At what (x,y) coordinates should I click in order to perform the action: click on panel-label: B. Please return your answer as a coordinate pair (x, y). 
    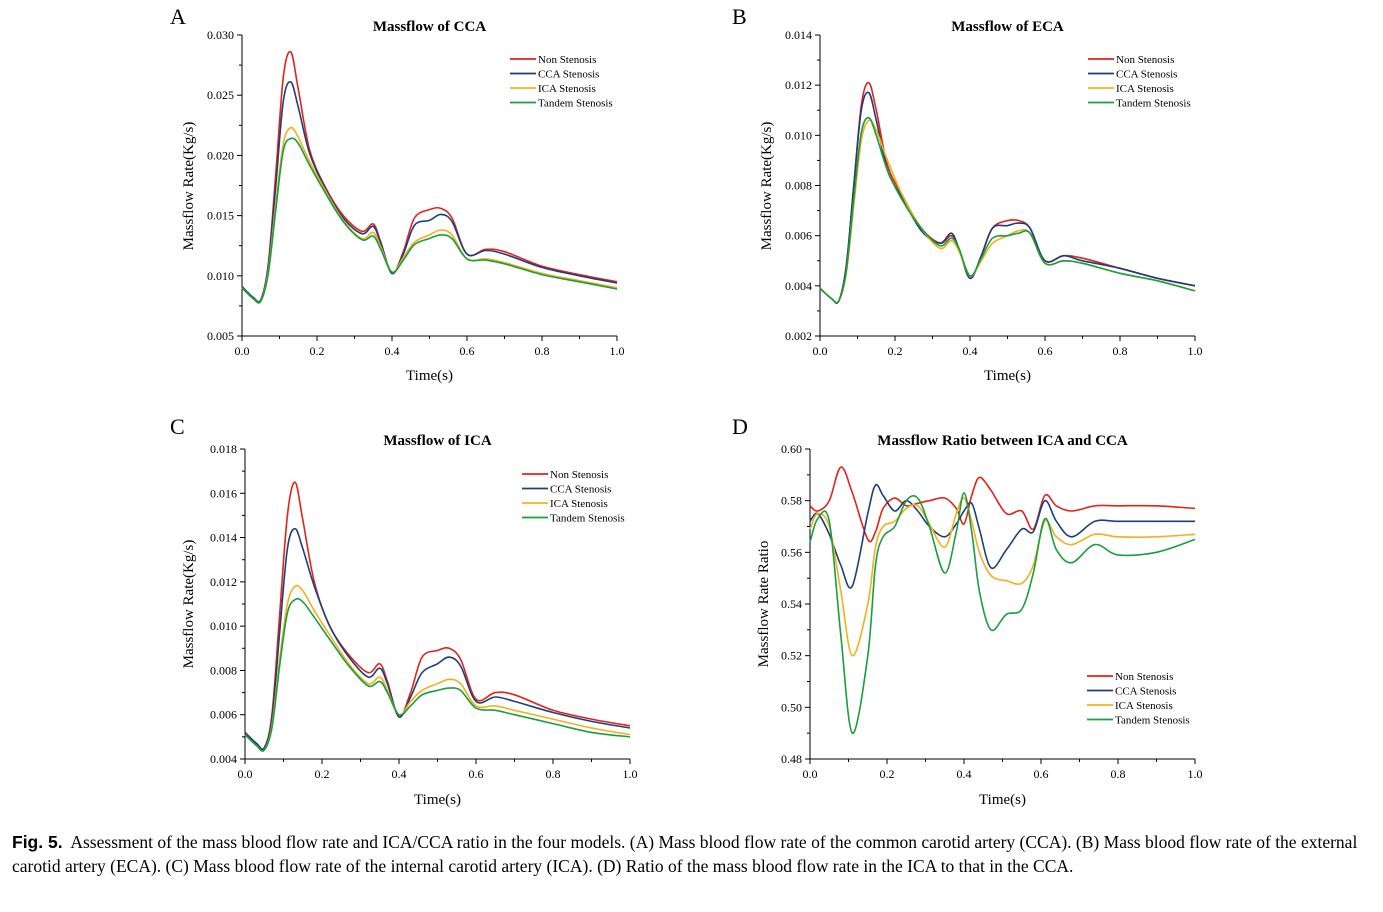
    Looking at the image, I should click on (739, 16).